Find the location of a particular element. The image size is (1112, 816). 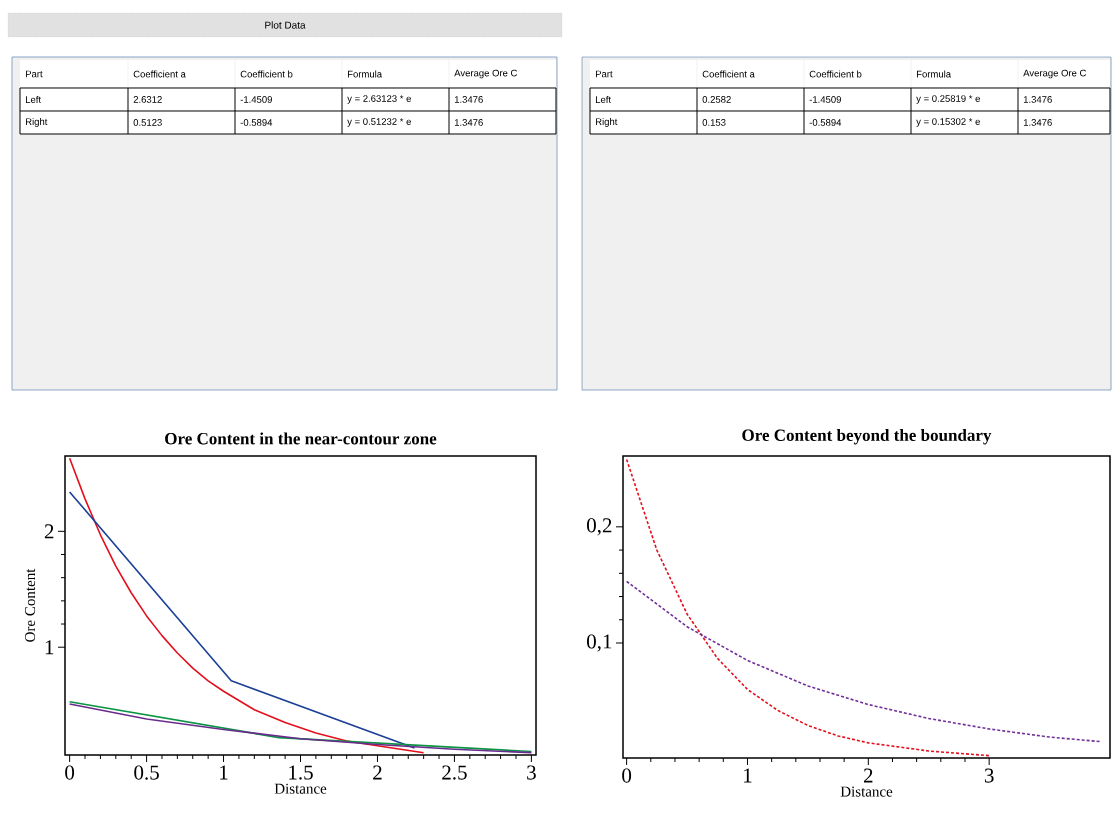

text: 0.2582 is located at coordinates (716, 99).